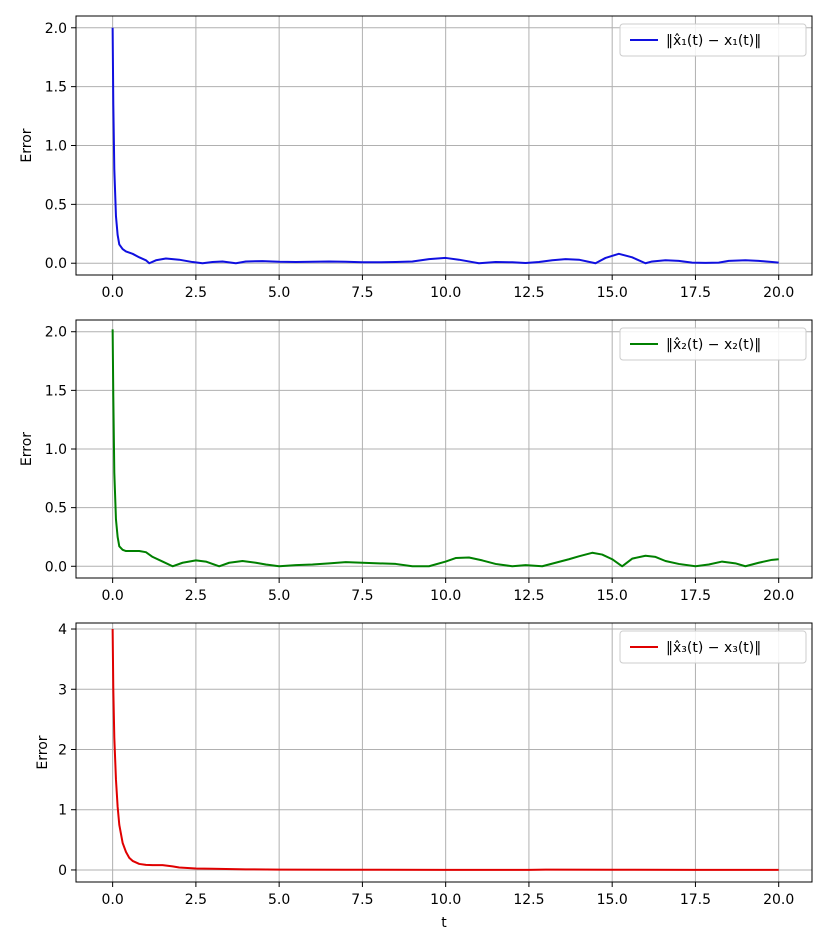 The width and height of the screenshot is (830, 949). I want to click on legend: ‖x̂₃(t) − x₃(t)‖, so click(713, 647).